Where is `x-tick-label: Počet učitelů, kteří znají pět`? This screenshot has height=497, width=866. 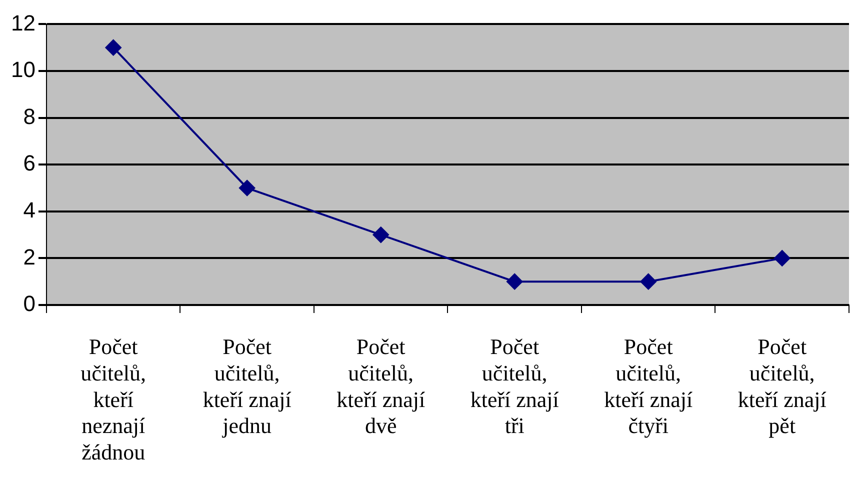 x-tick-label: Počet učitelů, kteří znají pět is located at coordinates (782, 386).